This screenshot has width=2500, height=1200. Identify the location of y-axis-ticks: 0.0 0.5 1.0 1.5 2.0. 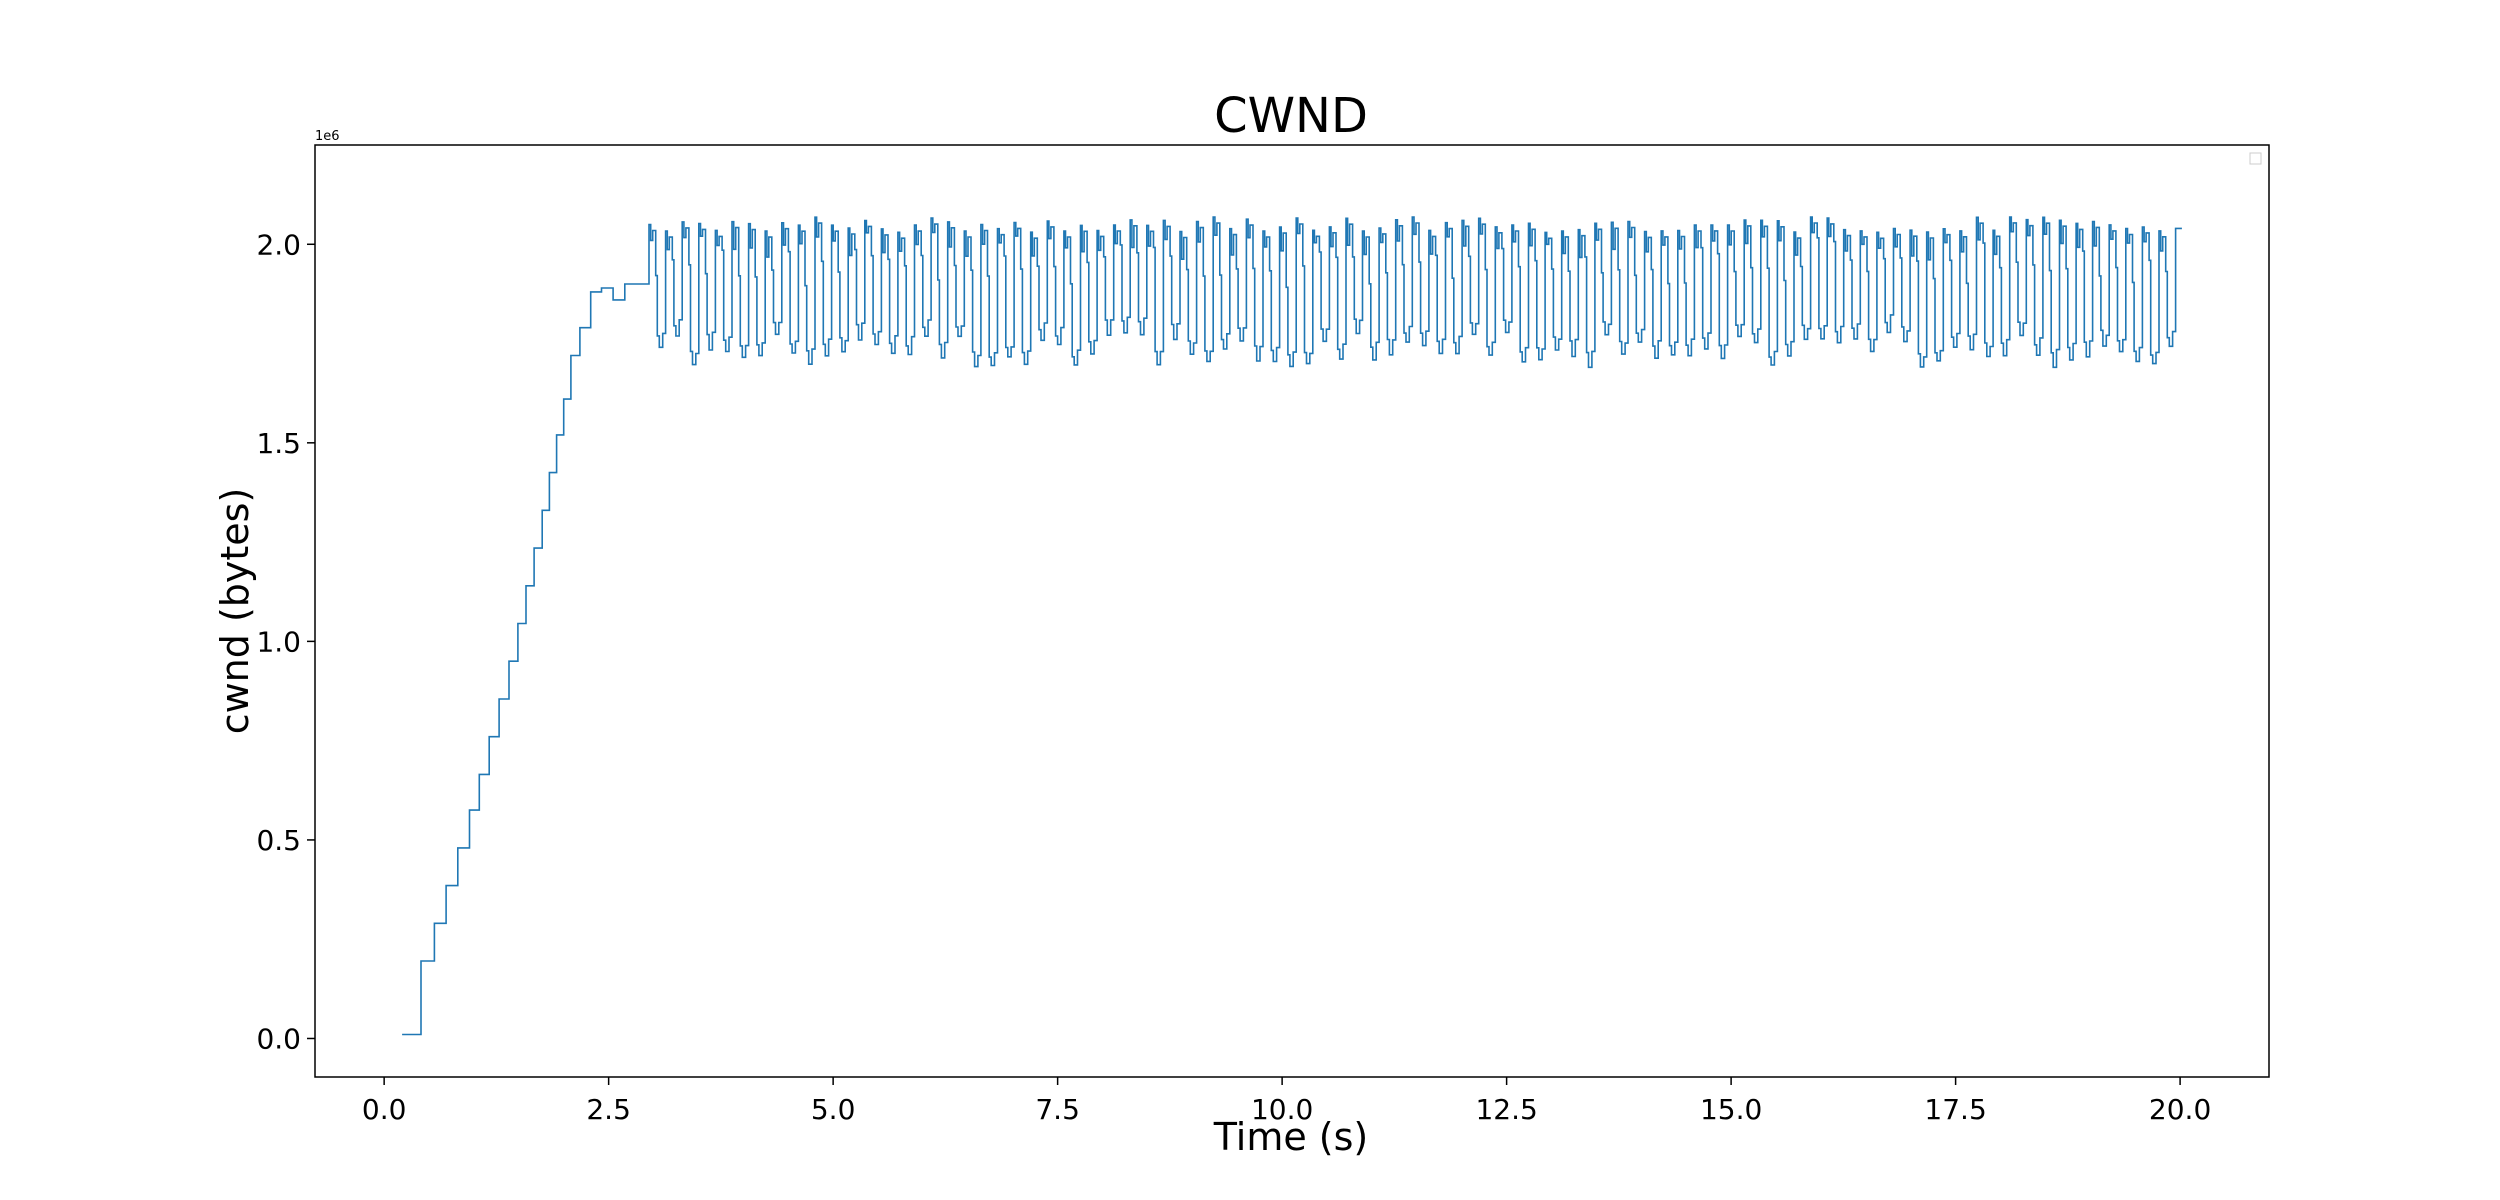
(285, 641).